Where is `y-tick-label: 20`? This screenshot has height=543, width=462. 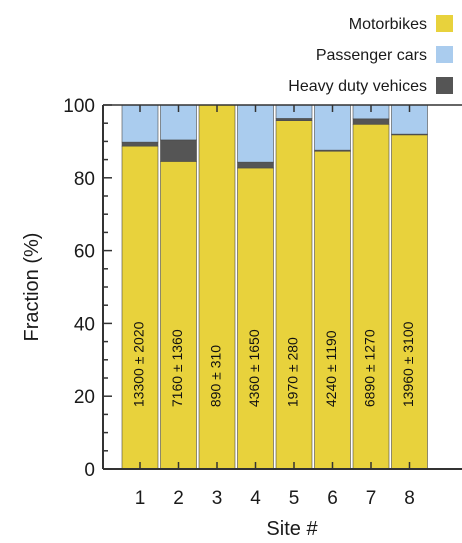 y-tick-label: 20 is located at coordinates (84, 397).